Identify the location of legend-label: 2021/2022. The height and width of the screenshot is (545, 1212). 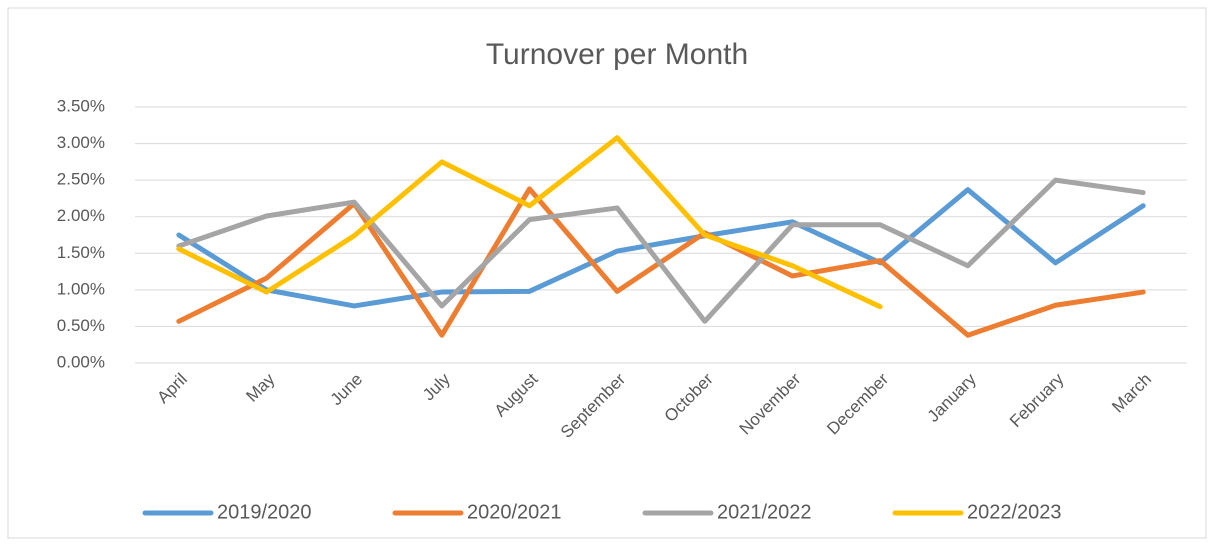
(764, 512).